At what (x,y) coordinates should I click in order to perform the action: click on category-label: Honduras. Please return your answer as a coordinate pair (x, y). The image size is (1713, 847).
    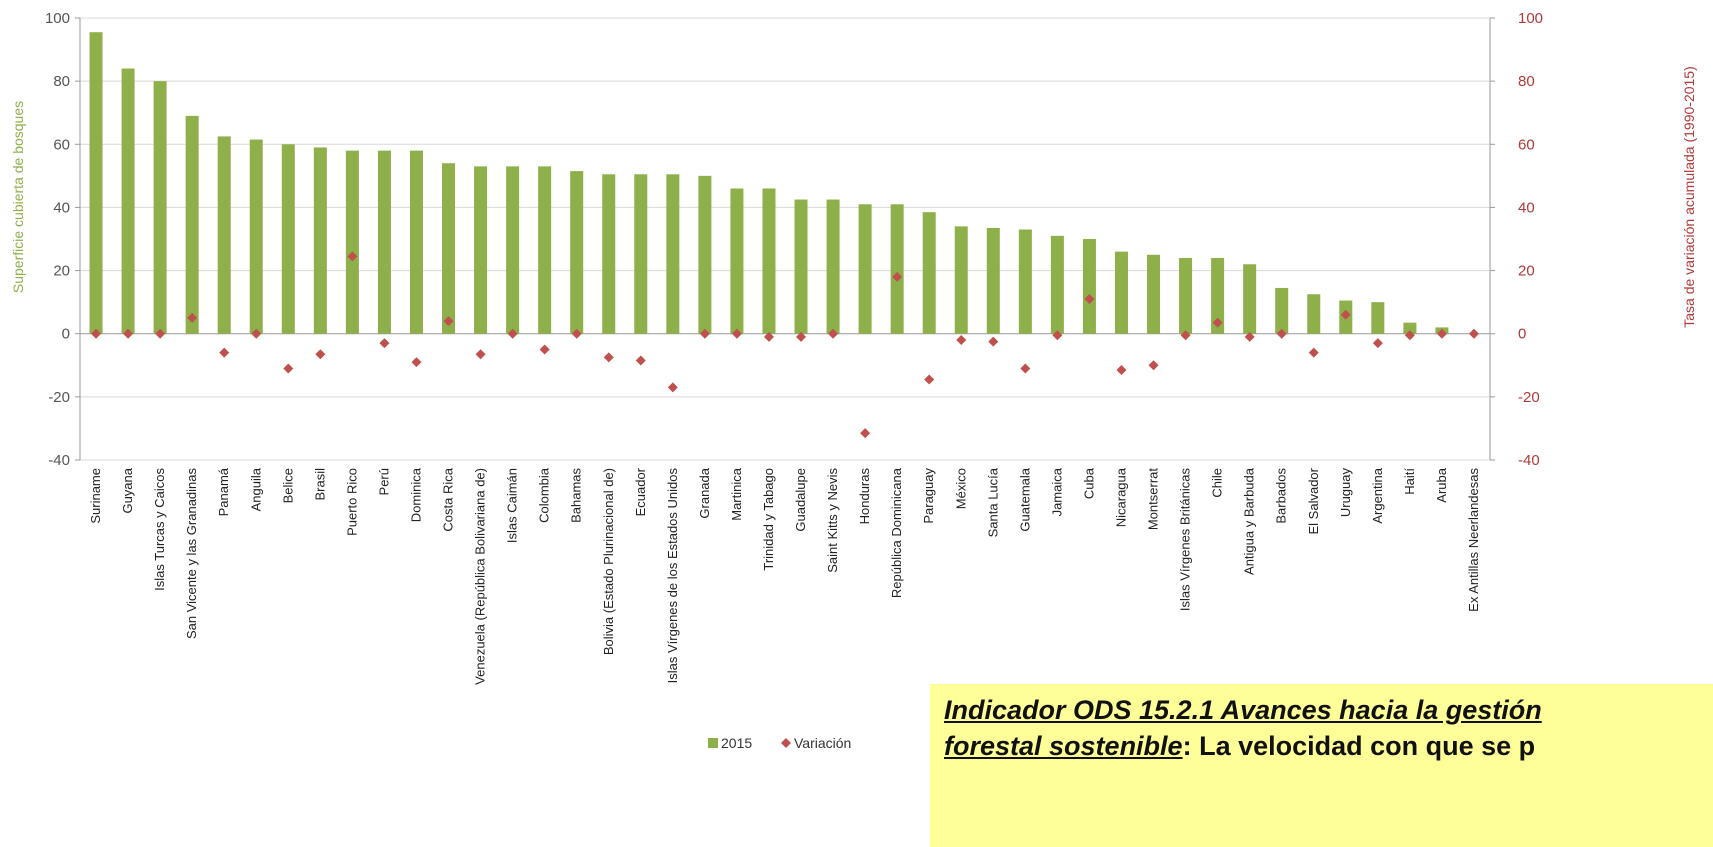
    Looking at the image, I should click on (864, 496).